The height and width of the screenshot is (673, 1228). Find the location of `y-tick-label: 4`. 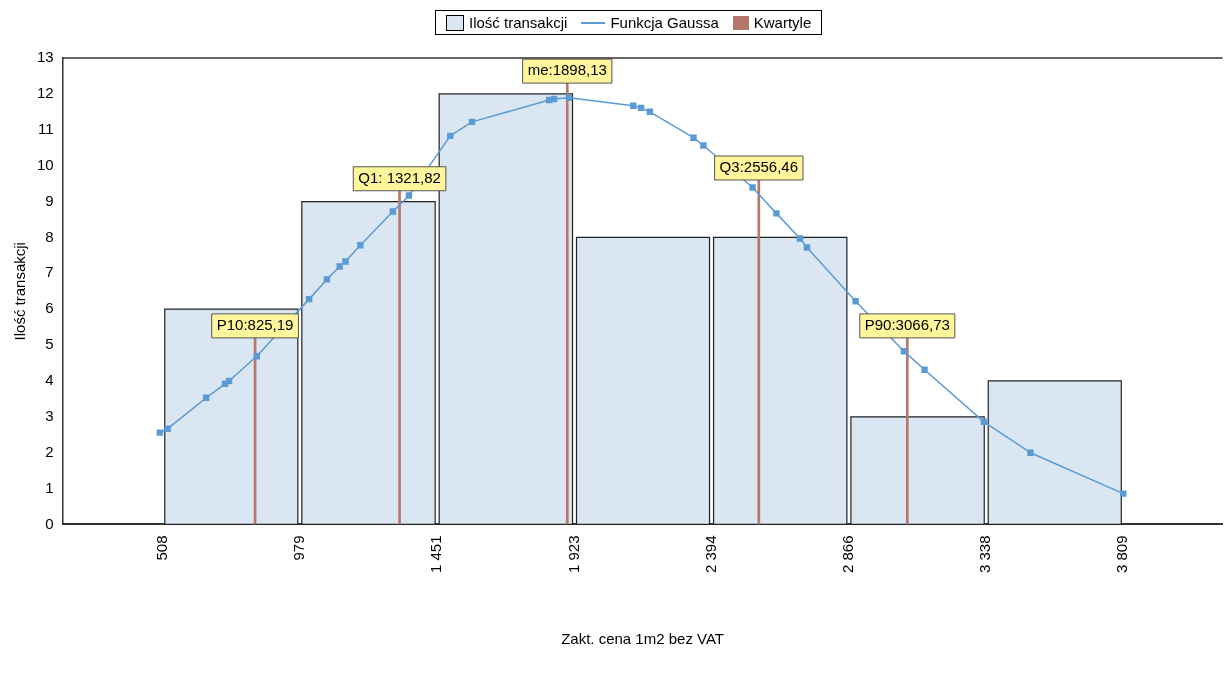

y-tick-label: 4 is located at coordinates (49, 380).